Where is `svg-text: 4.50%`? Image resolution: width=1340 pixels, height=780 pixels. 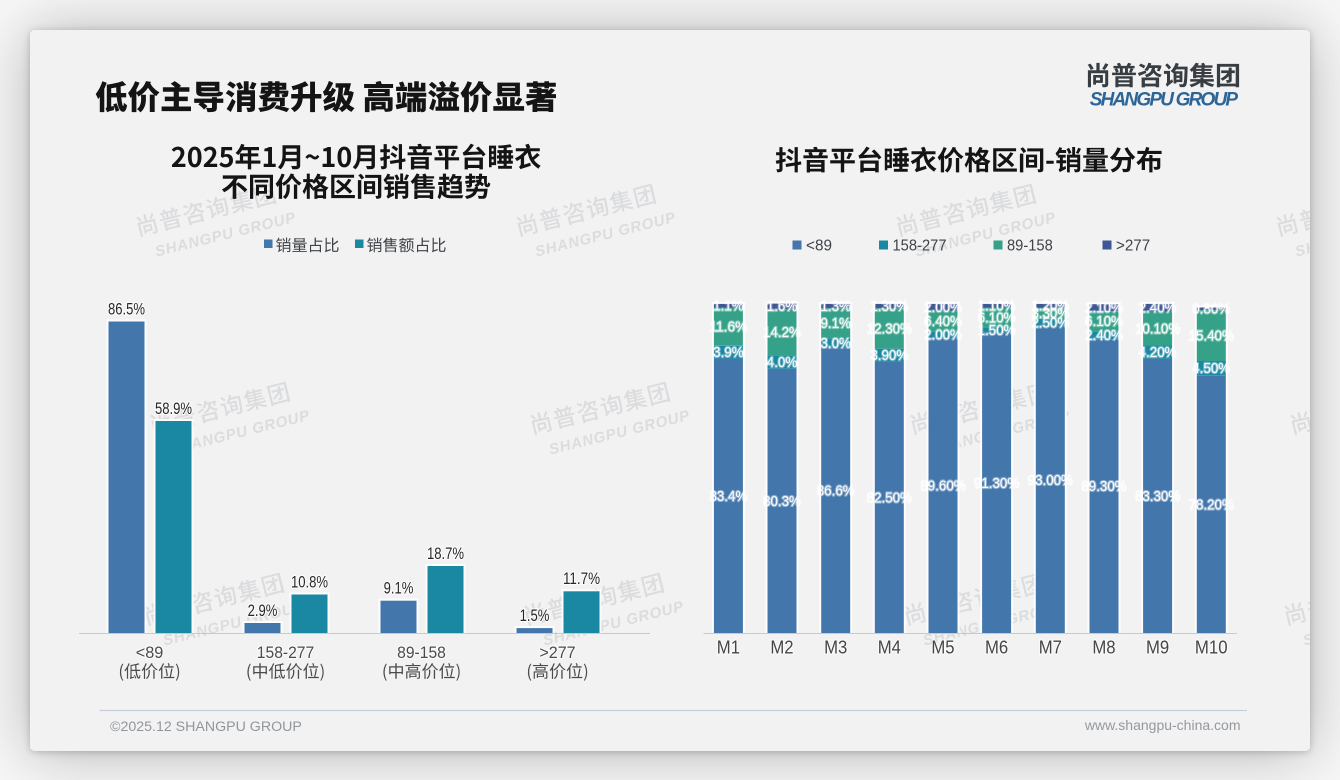
svg-text: 4.50% is located at coordinates (1211, 369).